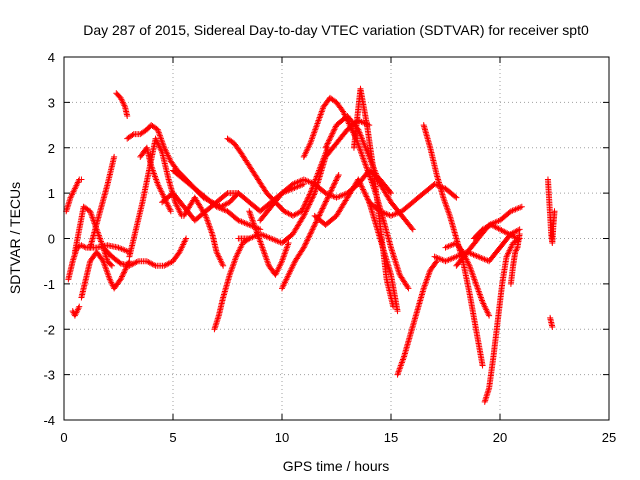  I want to click on y-tick-label: 0, so click(51, 239).